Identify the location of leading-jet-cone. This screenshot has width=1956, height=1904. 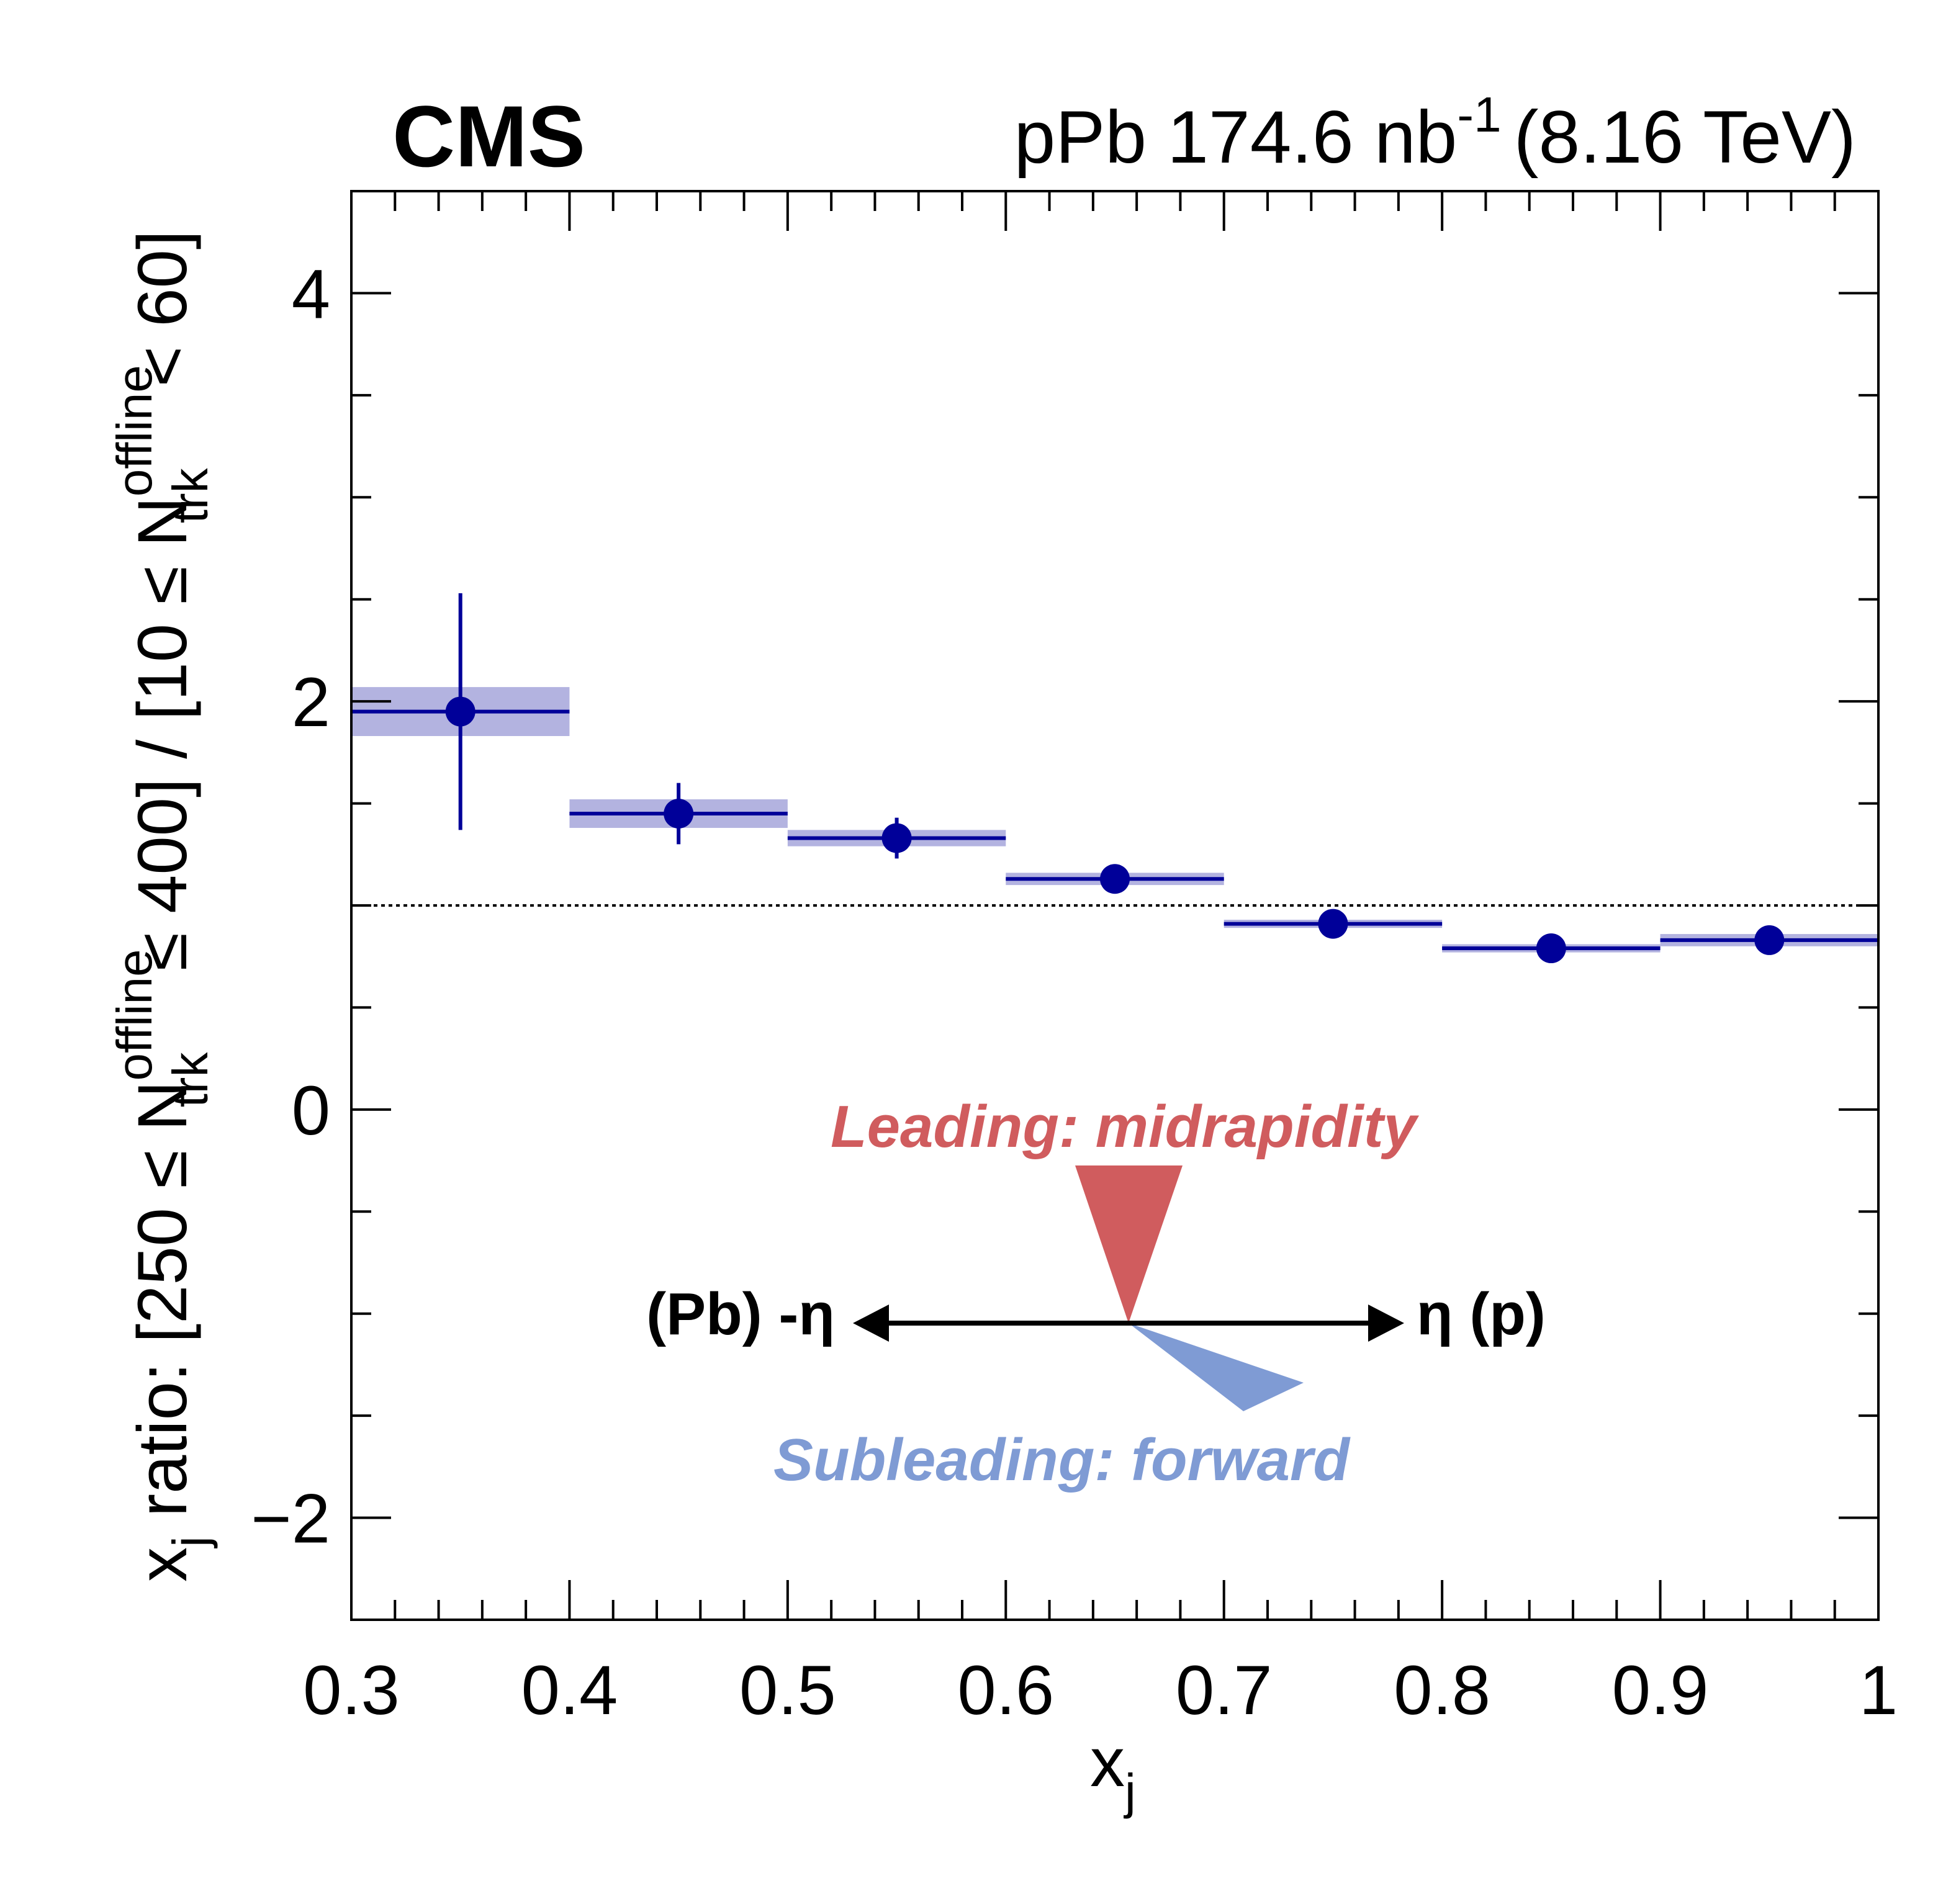
(1129, 1244).